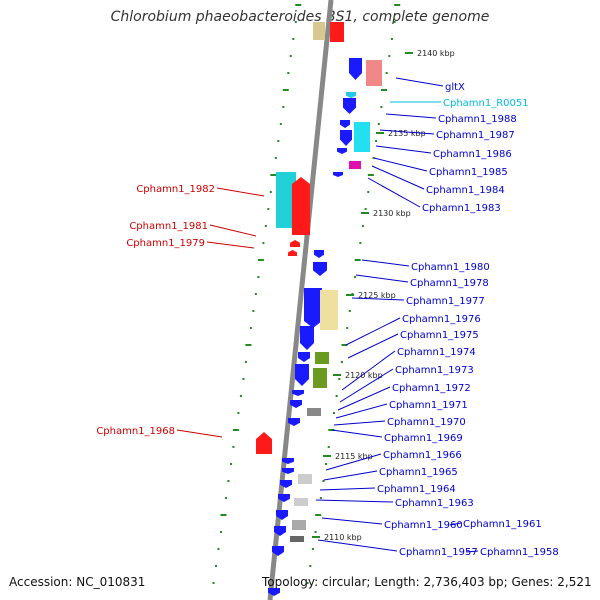 This screenshot has height=600, width=600. Describe the element at coordinates (416, 489) in the screenshot. I see `gene-label-reverse: Cphamn1_1964` at that location.